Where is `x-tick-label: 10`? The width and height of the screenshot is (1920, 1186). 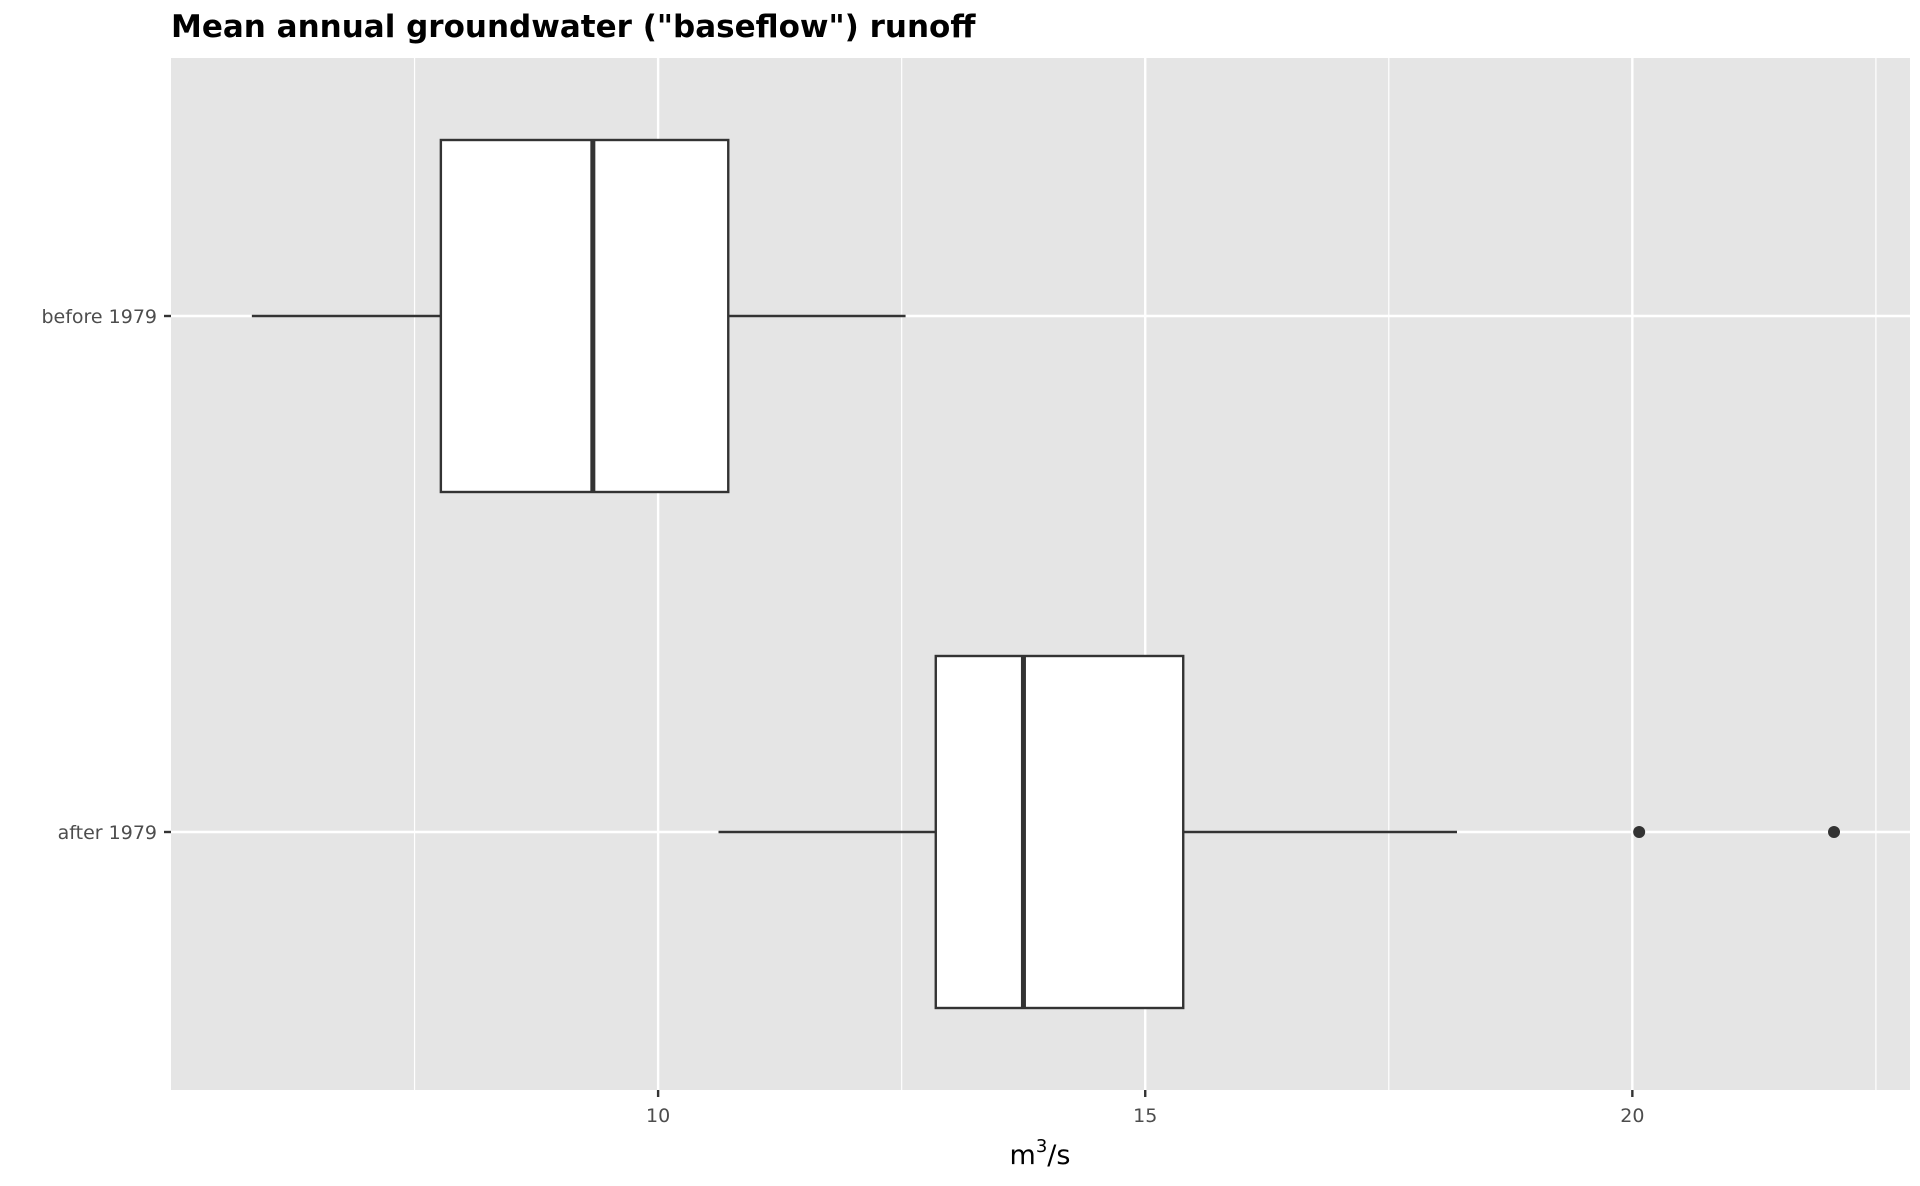
x-tick-label: 10 is located at coordinates (658, 1116).